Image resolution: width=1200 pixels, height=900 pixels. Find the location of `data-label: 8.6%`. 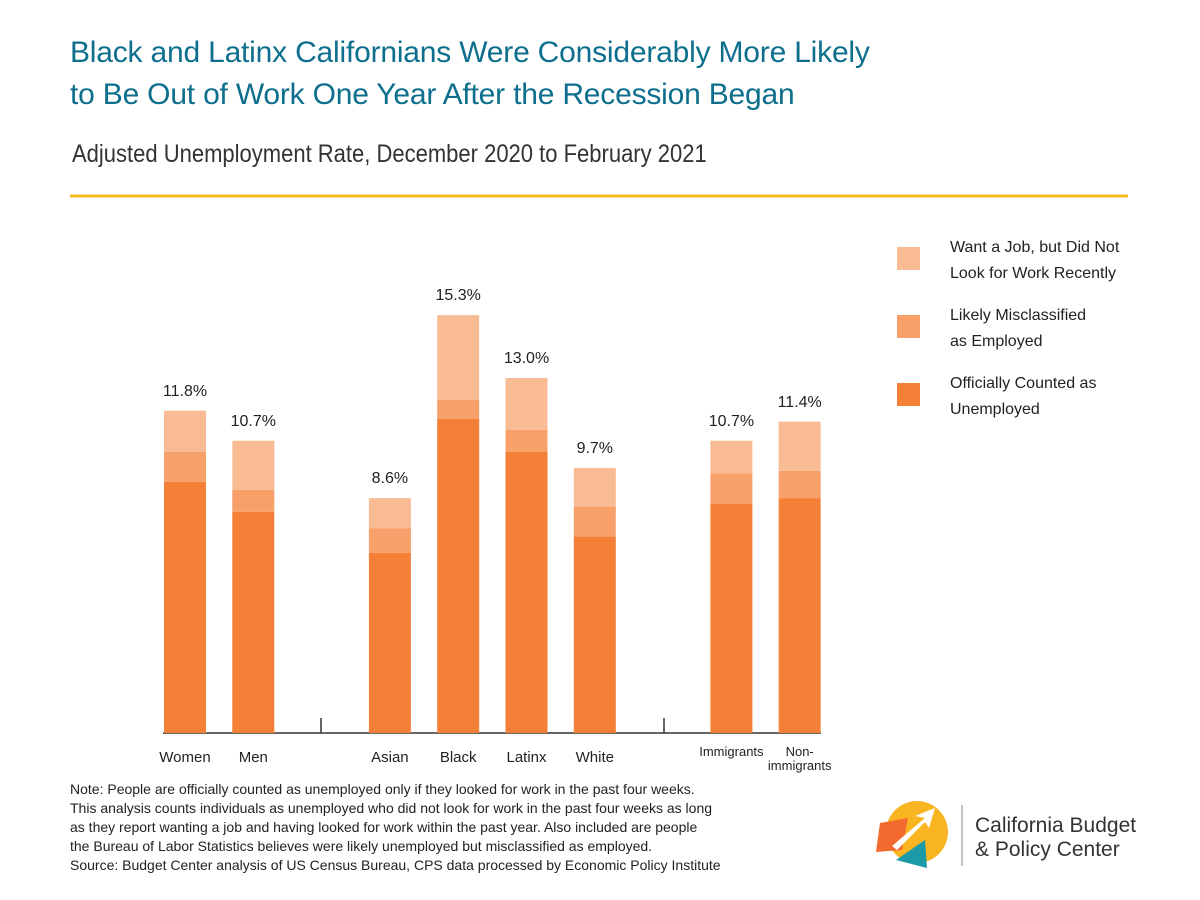

data-label: 8.6% is located at coordinates (390, 479).